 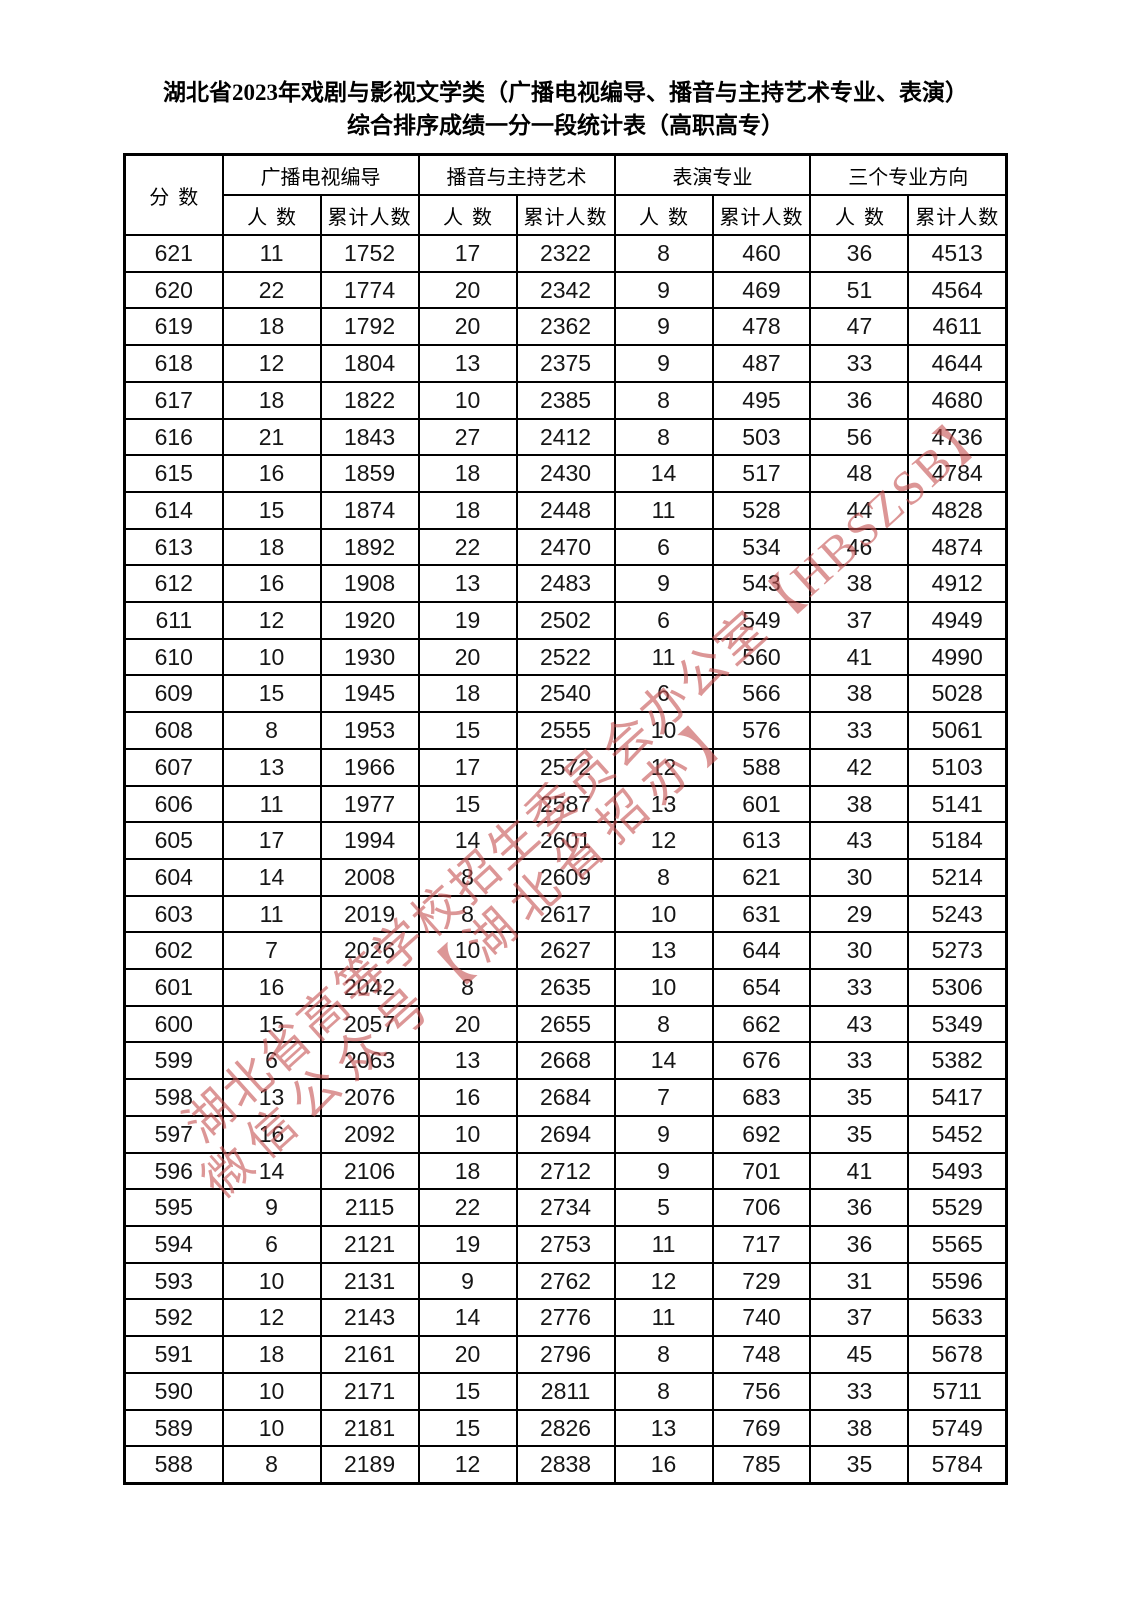 What do you see at coordinates (957, 1465) in the screenshot?
I see `cumulative-cell: 5784` at bounding box center [957, 1465].